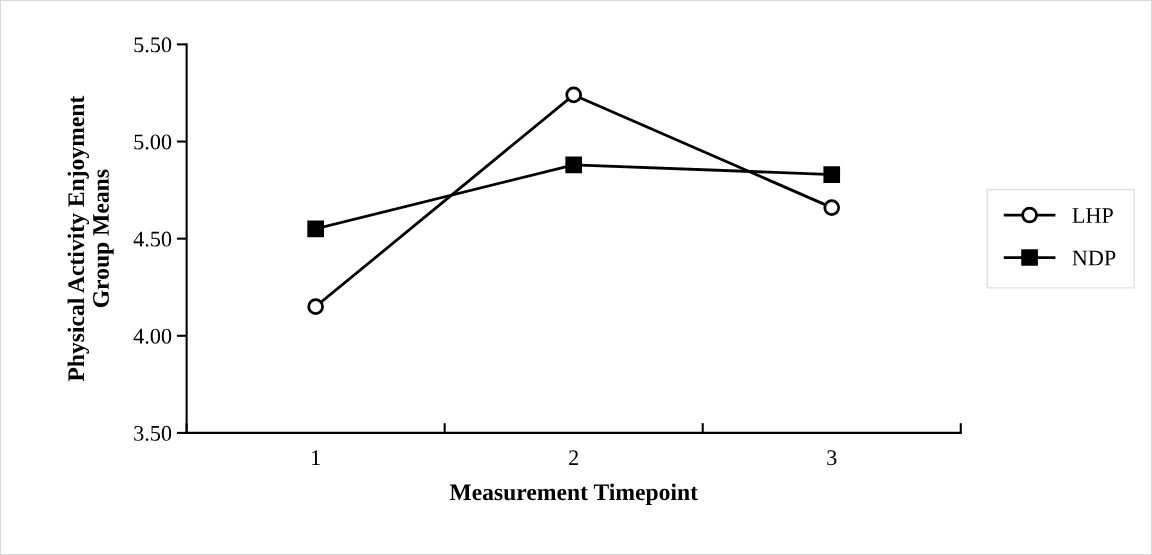 The height and width of the screenshot is (555, 1152). I want to click on x-tick-label: 3, so click(832, 458).